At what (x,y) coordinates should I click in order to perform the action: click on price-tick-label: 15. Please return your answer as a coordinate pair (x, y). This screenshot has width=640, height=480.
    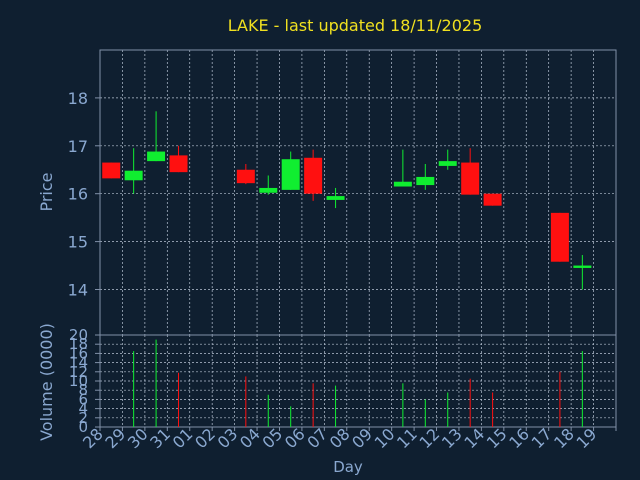
    Looking at the image, I should click on (78, 242).